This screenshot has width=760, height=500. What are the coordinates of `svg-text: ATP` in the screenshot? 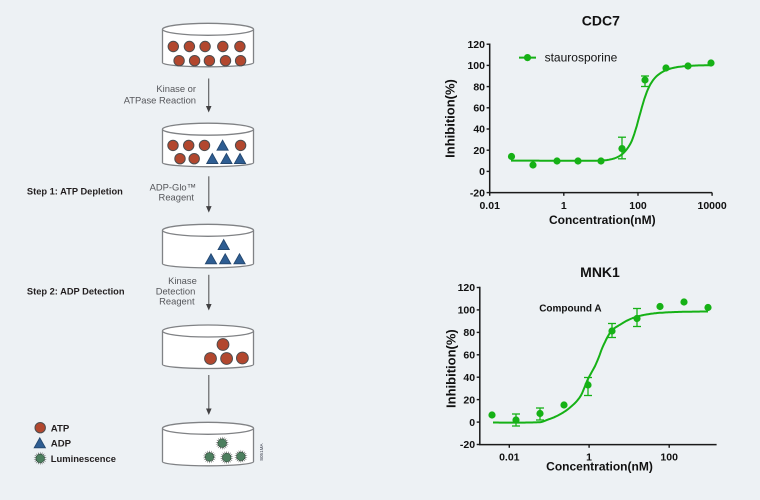 It's located at (60, 428).